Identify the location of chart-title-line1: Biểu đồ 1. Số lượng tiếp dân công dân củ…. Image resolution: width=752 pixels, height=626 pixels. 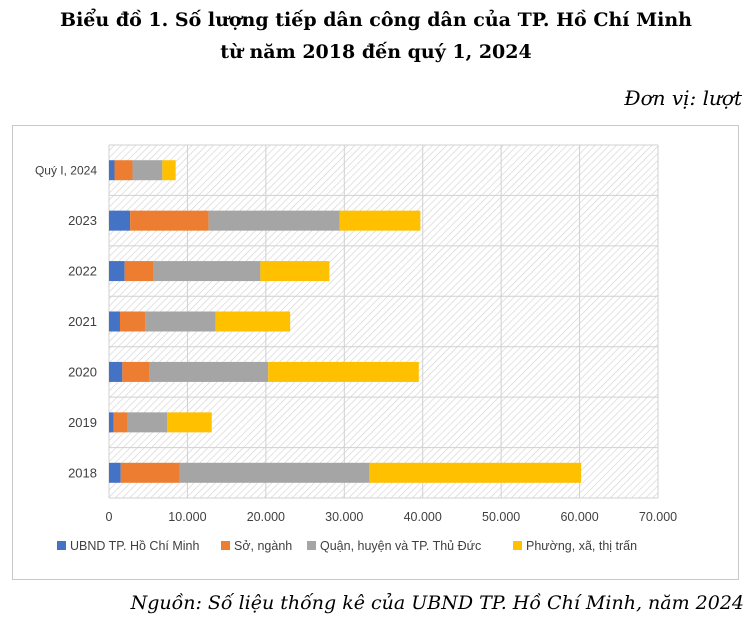
(376, 20).